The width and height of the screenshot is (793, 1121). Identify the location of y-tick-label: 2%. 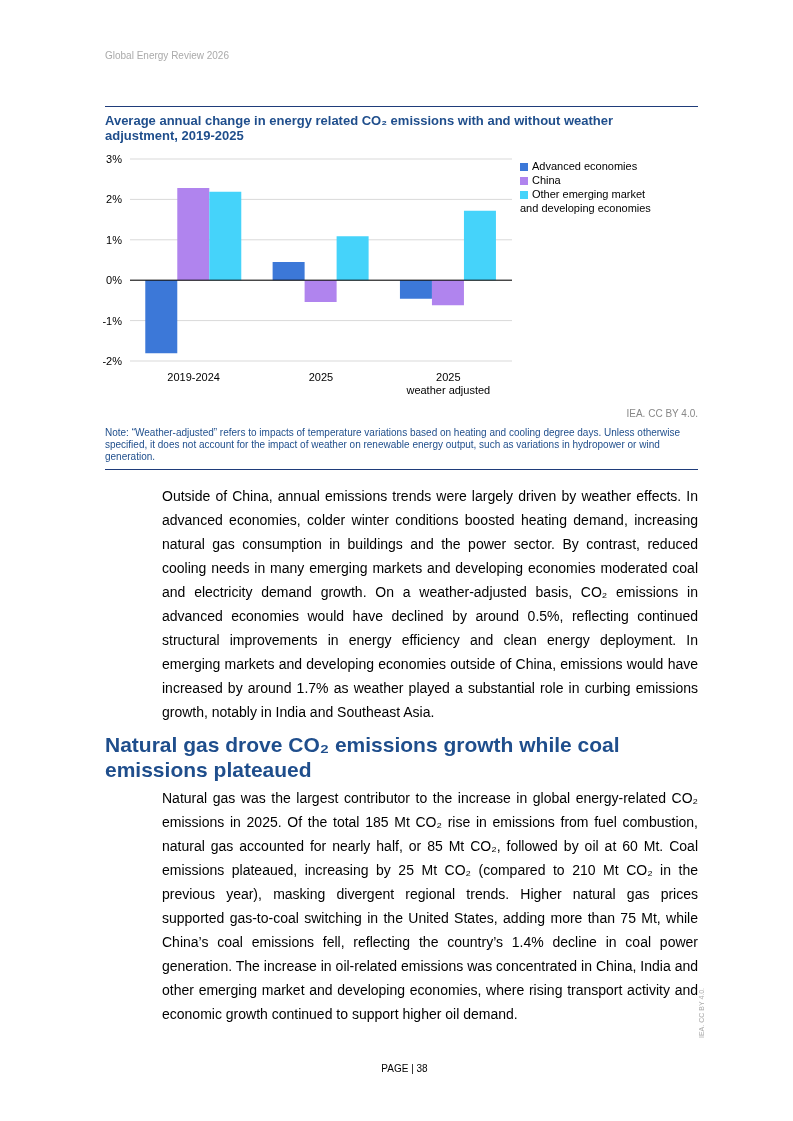
(114, 199).